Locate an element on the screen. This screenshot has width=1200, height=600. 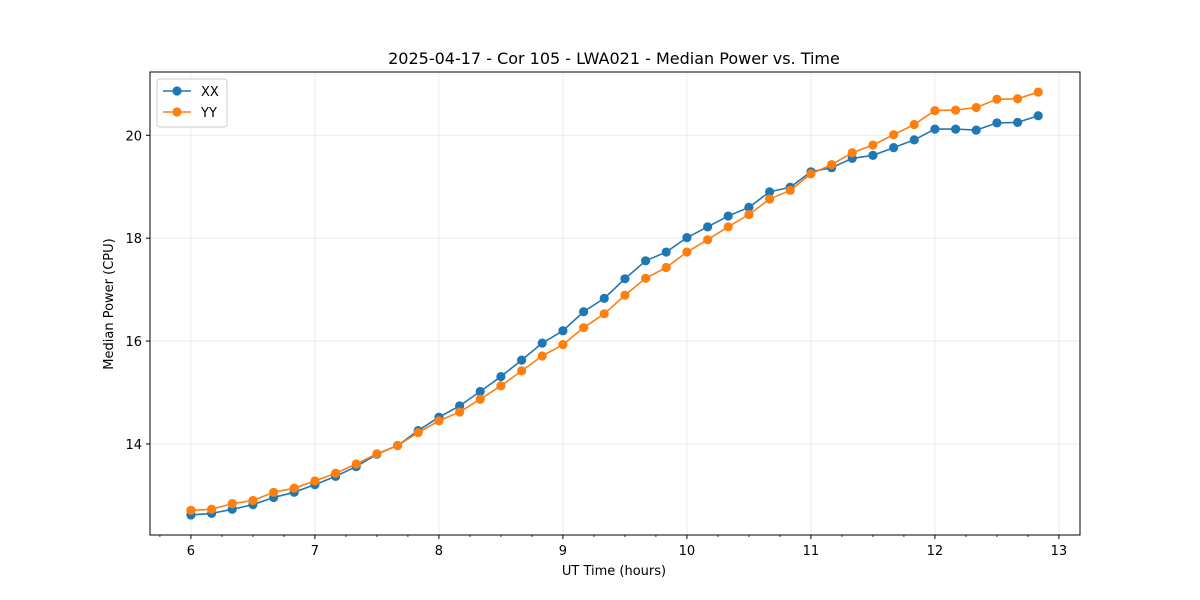
y-tick-label: 20 is located at coordinates (133, 136).